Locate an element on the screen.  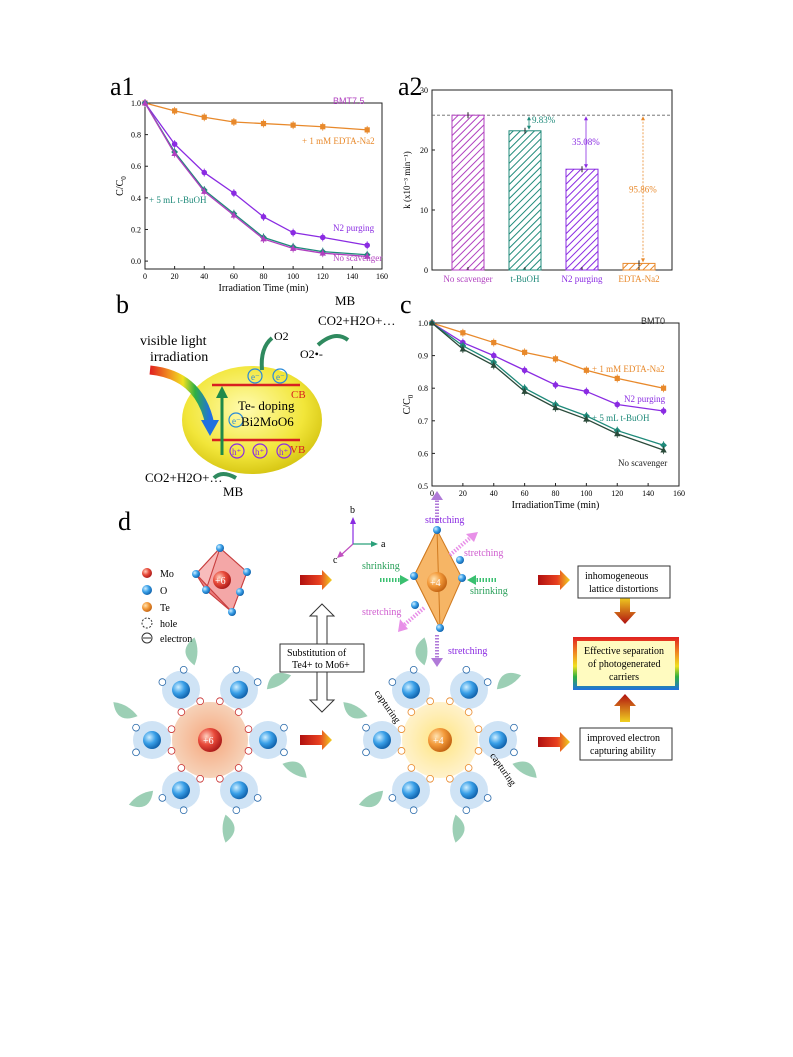
delta-arrow-head is located at coordinates (643, 118).